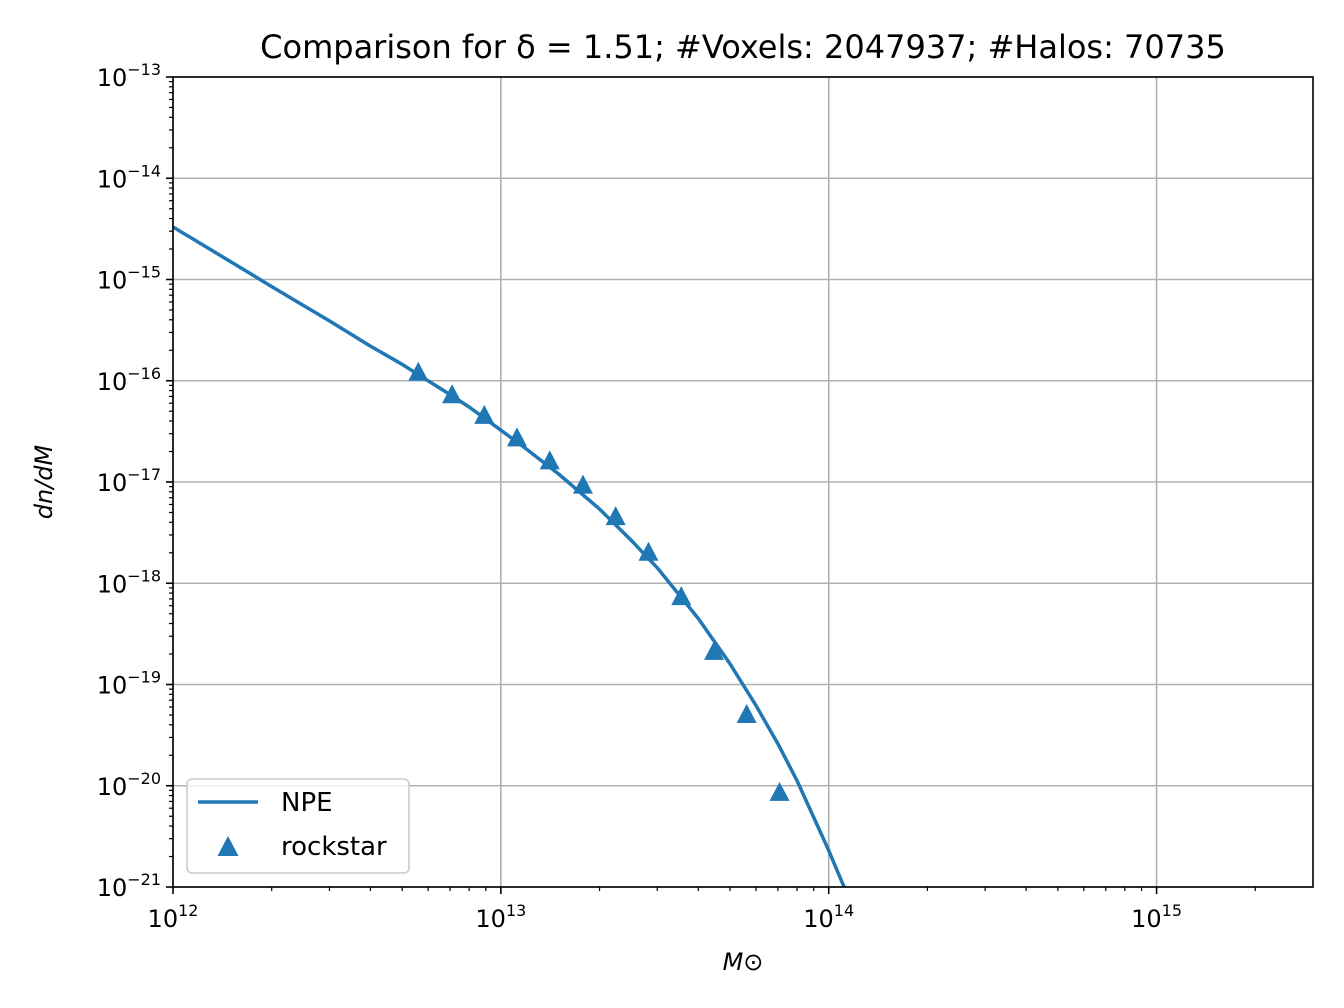 The height and width of the screenshot is (1008, 1344). Describe the element at coordinates (129, 76) in the screenshot. I see `y-tick-label: 10−13` at that location.